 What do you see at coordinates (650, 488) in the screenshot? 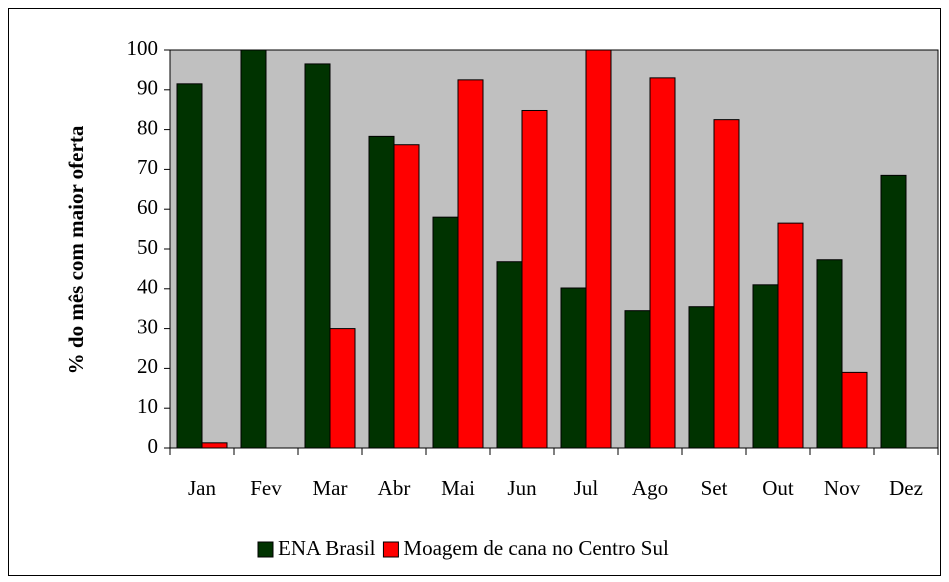
I see `x-tick-label: Ago` at bounding box center [650, 488].